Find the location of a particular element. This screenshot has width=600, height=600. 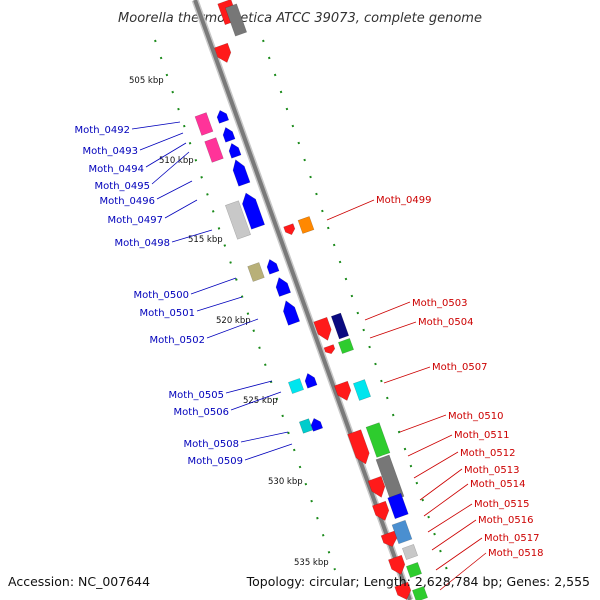

gene-label: Moth_0503 is located at coordinates (439, 303).